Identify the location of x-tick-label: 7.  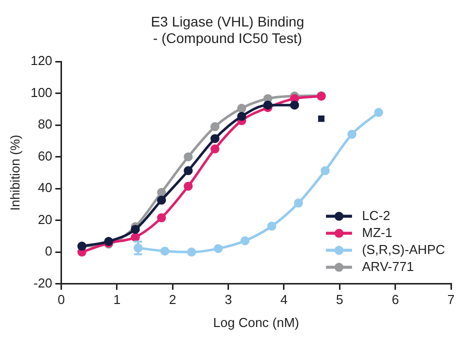
(451, 300).